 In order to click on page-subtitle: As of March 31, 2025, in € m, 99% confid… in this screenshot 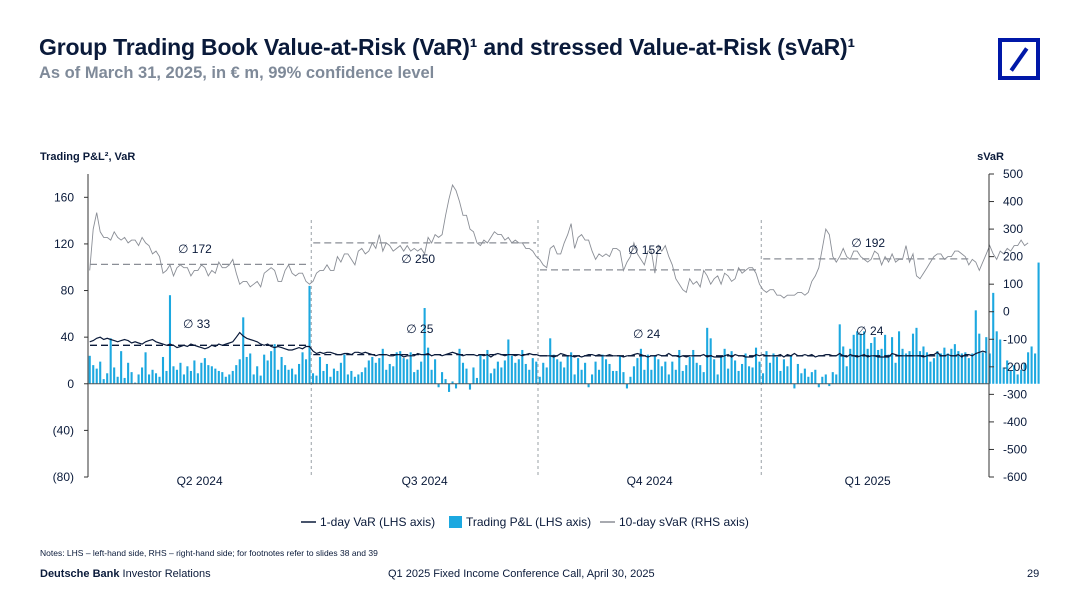, I will do `click(237, 73)`.